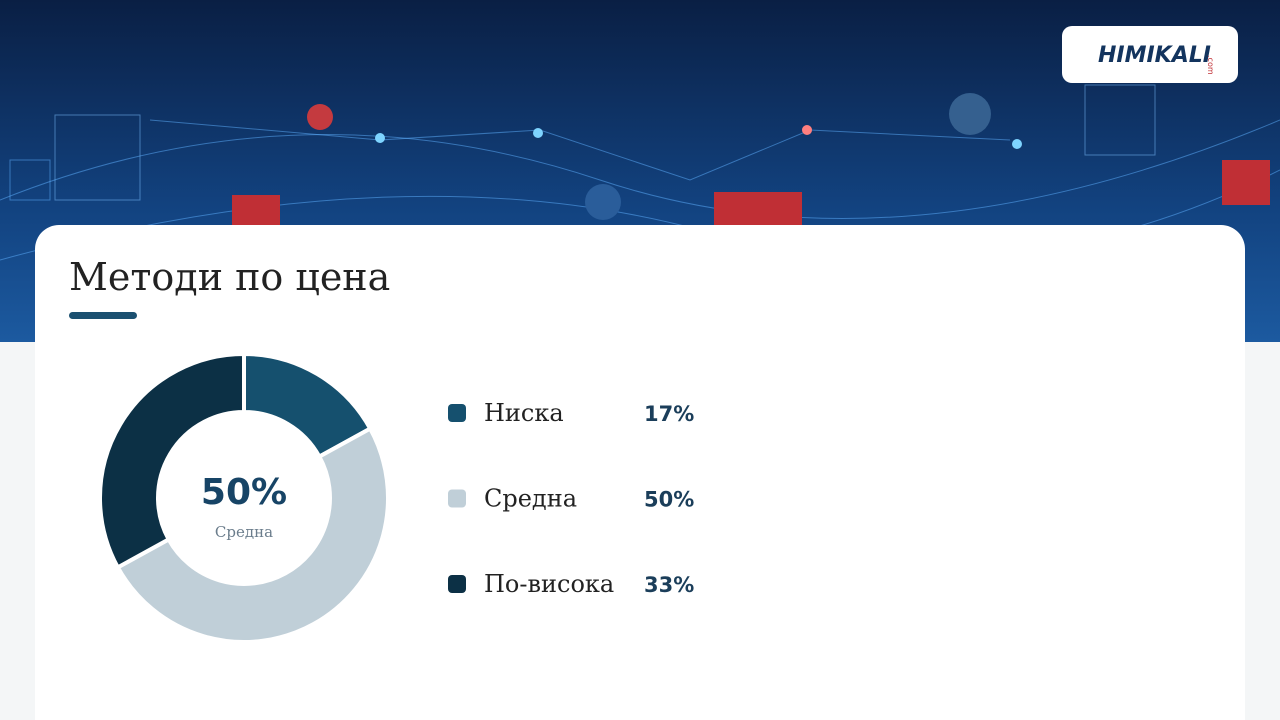 The height and width of the screenshot is (720, 1280). I want to click on donut, so click(244, 497).